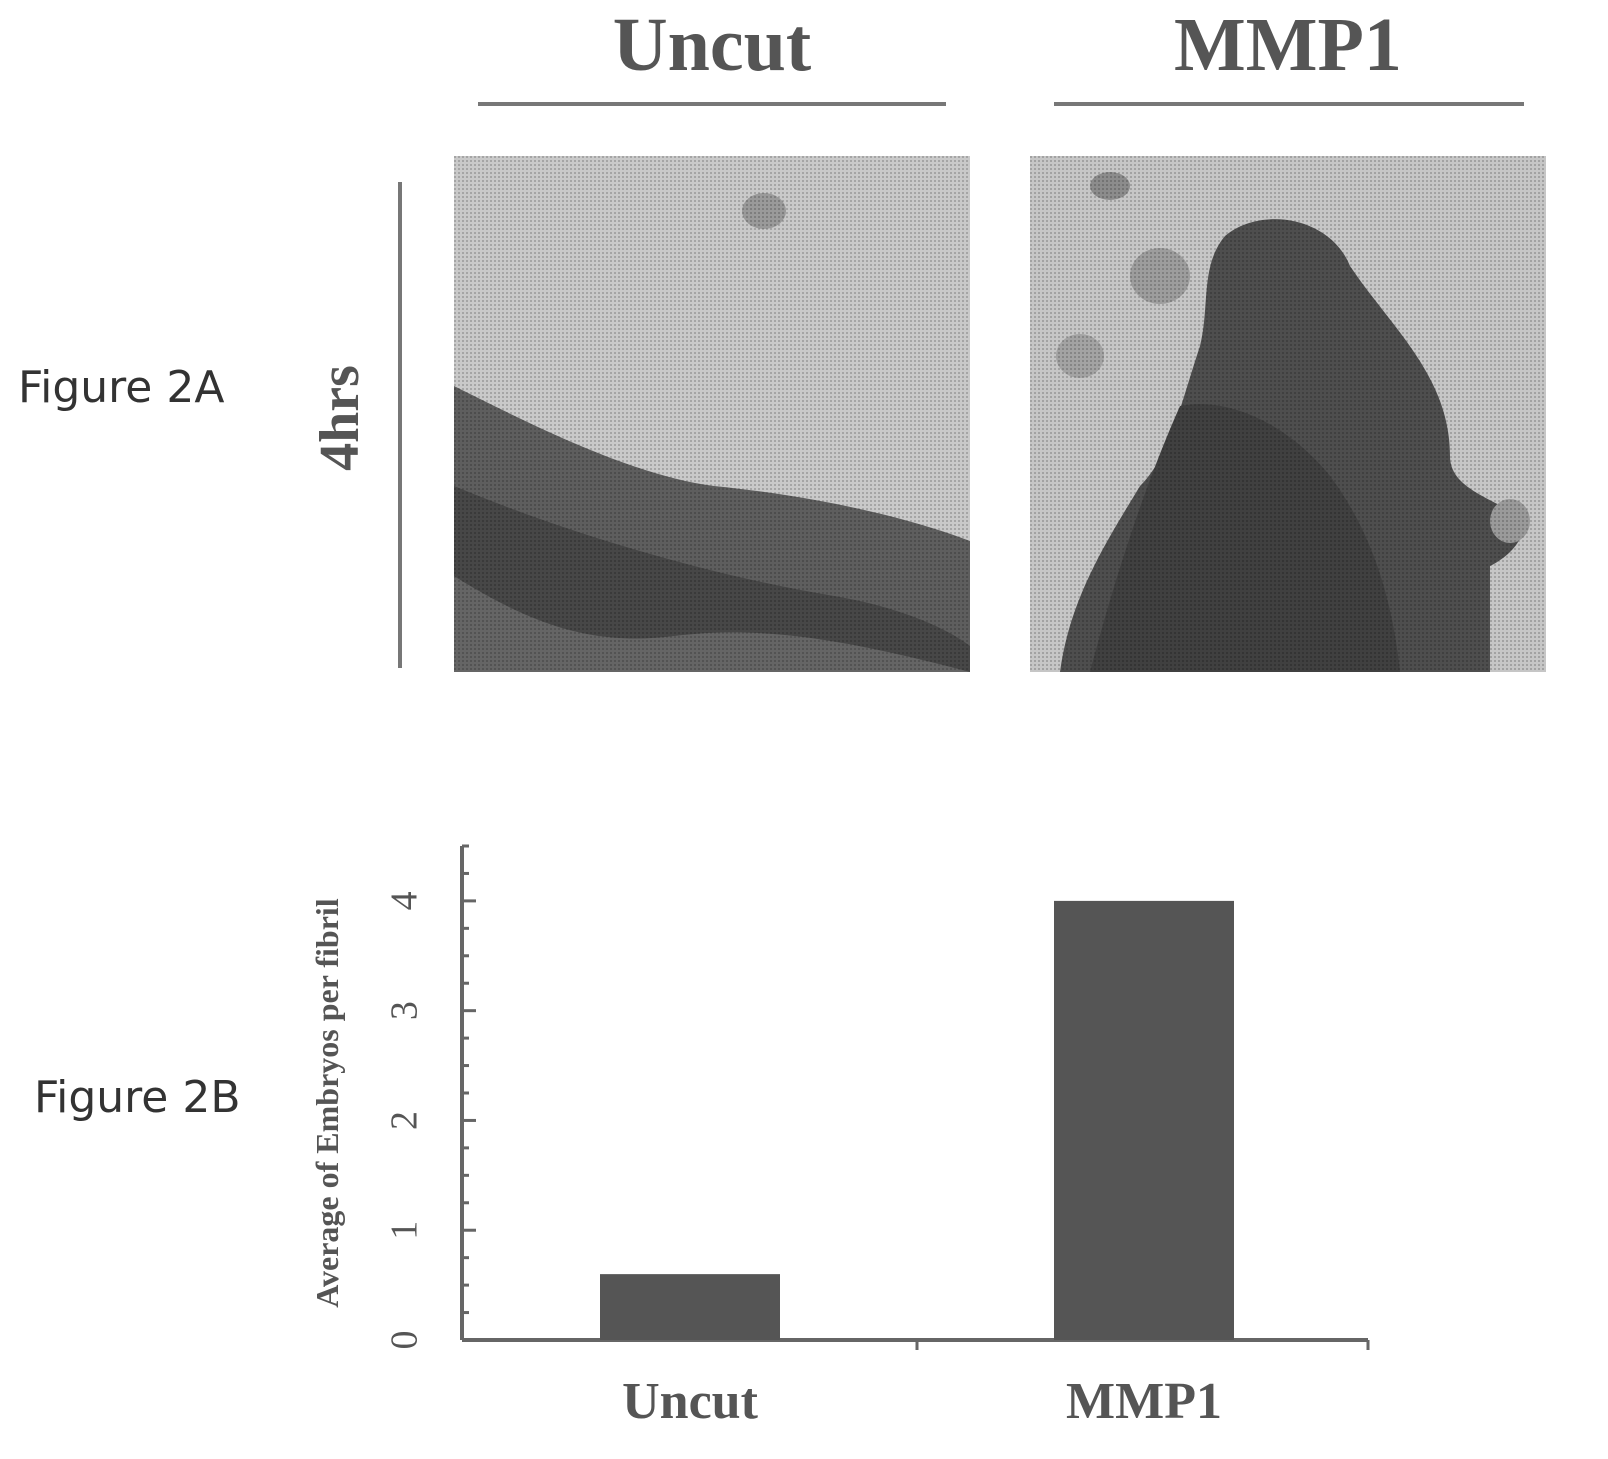 This screenshot has width=1608, height=1459. Describe the element at coordinates (400, 425) in the screenshot. I see `row-rule` at that location.